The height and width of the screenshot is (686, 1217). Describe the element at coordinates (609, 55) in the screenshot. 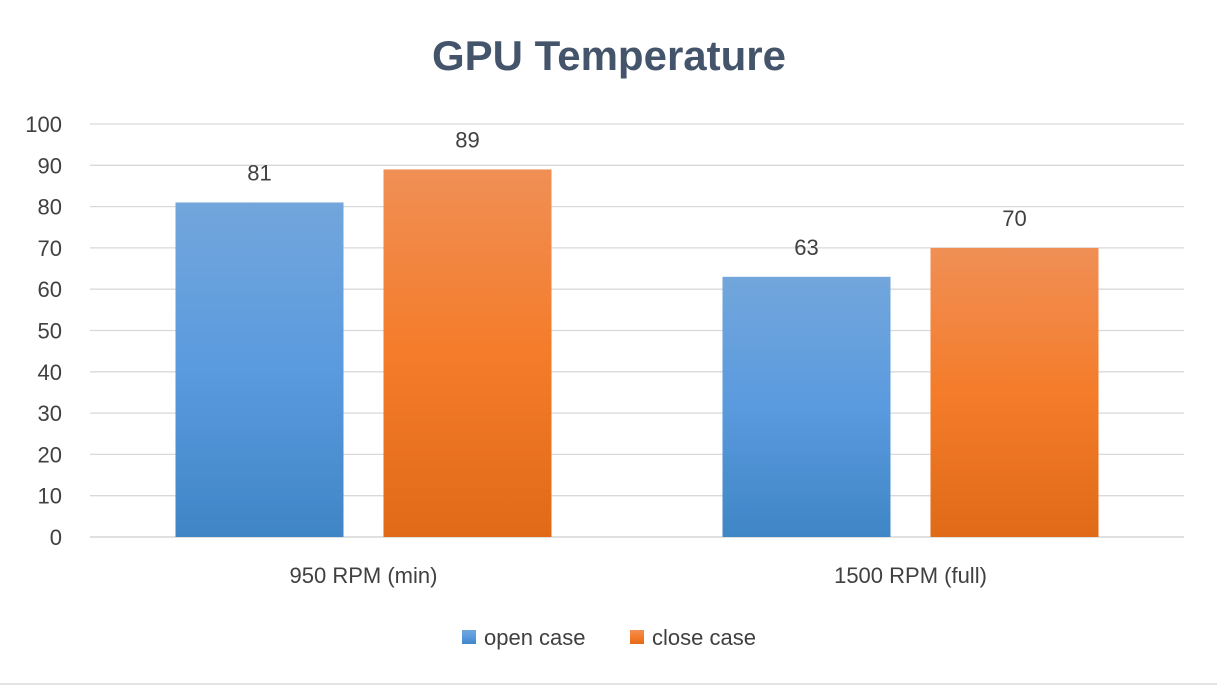

I see `chart-title: GPU Temperature` at that location.